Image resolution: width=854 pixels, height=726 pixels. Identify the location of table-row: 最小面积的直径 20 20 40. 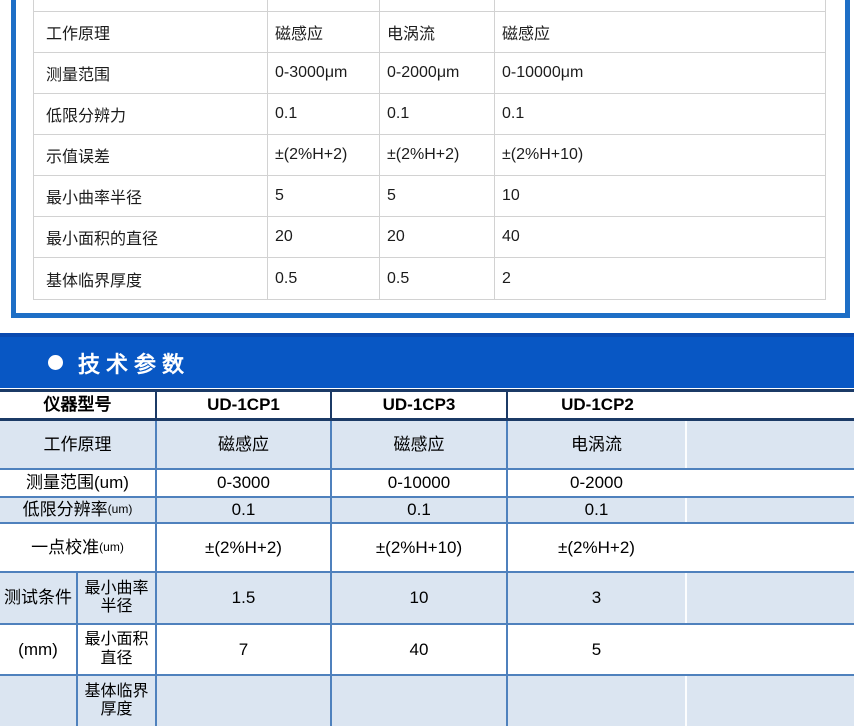
(429, 237).